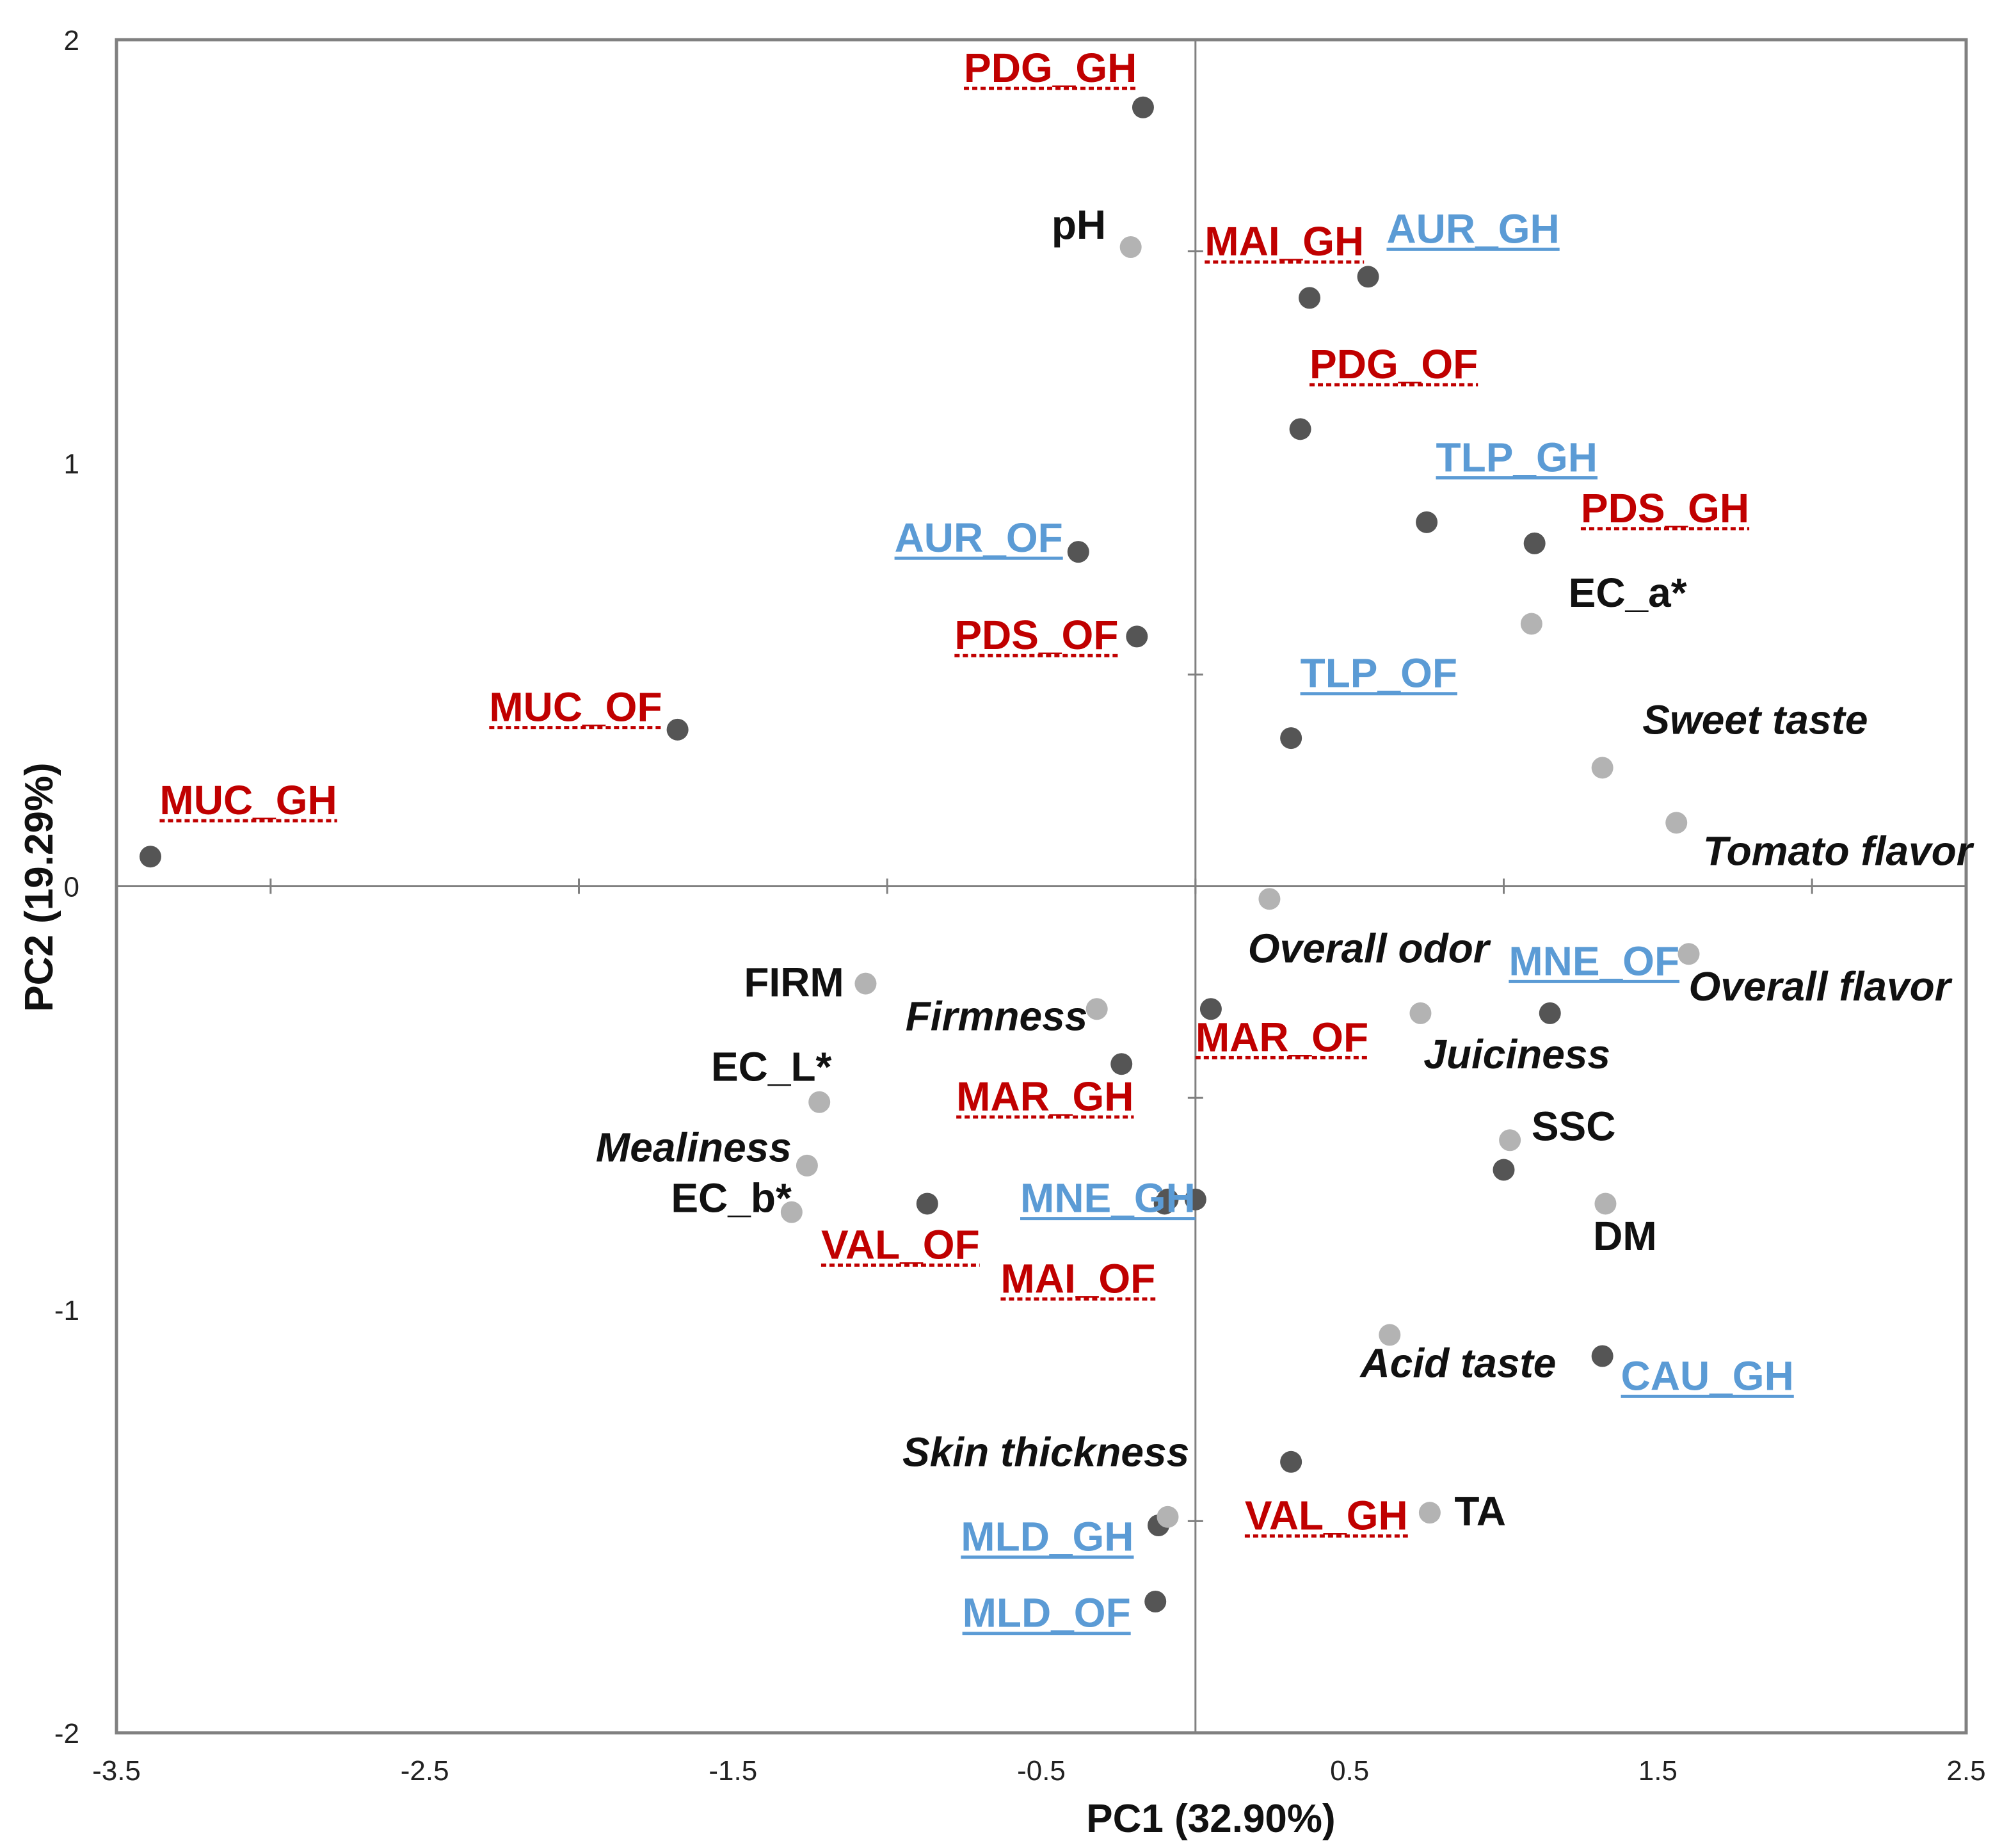 Image resolution: width=2002 pixels, height=1848 pixels. What do you see at coordinates (900, 1244) in the screenshot?
I see `label-val-of: VAL_OF` at bounding box center [900, 1244].